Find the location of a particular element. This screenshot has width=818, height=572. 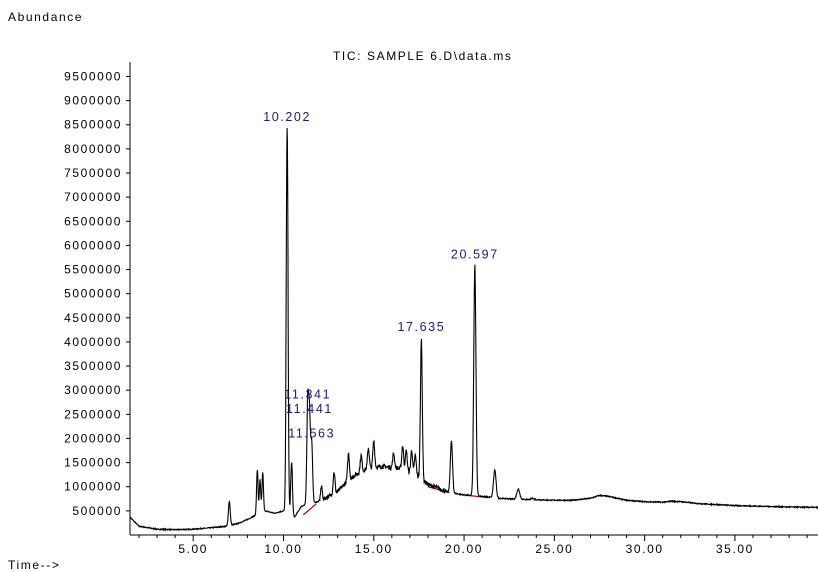

peak-label: 11.441 is located at coordinates (309, 409).